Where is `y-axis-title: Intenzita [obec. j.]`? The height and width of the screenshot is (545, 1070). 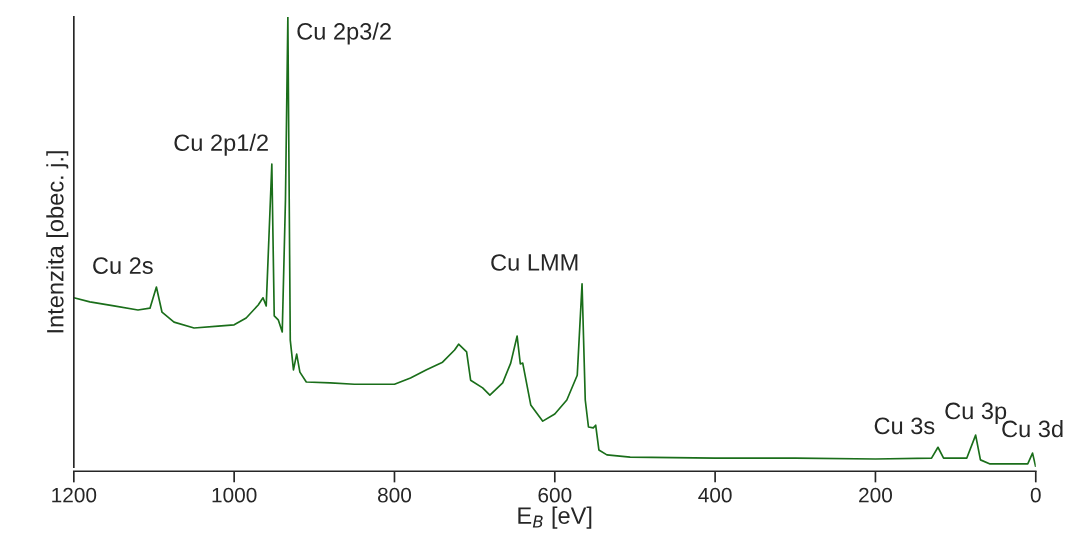 y-axis-title: Intenzita [obec. j.] is located at coordinates (57, 242).